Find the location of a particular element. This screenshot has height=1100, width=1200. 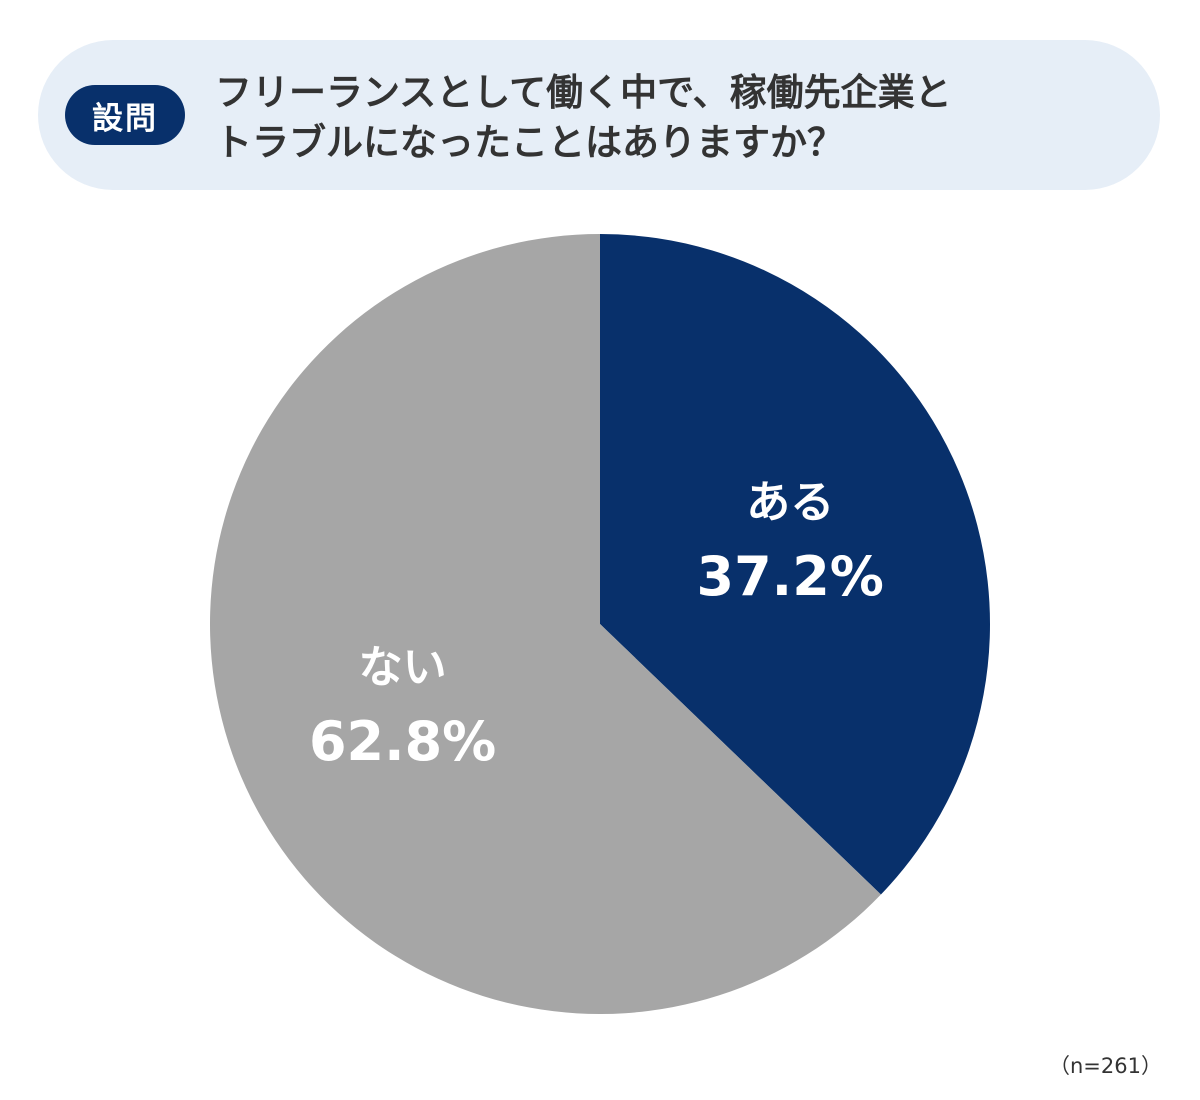

question-banner is located at coordinates (599, 115).